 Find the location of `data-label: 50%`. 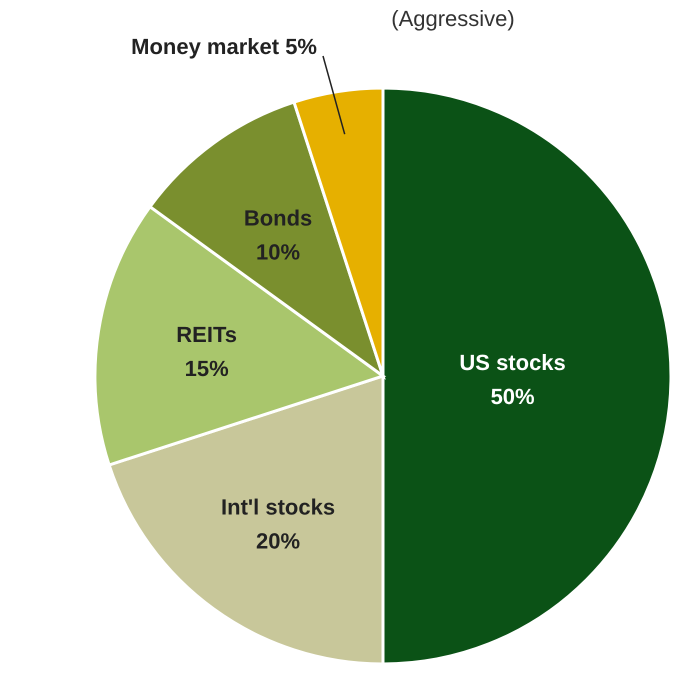

data-label: 50% is located at coordinates (512, 396).